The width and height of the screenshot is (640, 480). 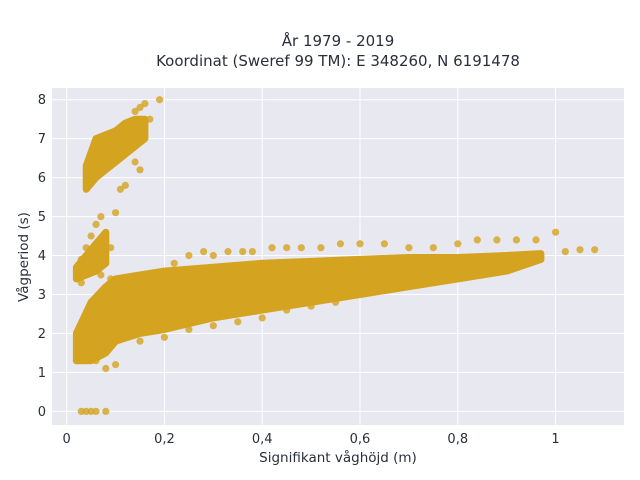 What do you see at coordinates (338, 457) in the screenshot?
I see `x-axis-label: Signifikant våghöjd (m)` at bounding box center [338, 457].